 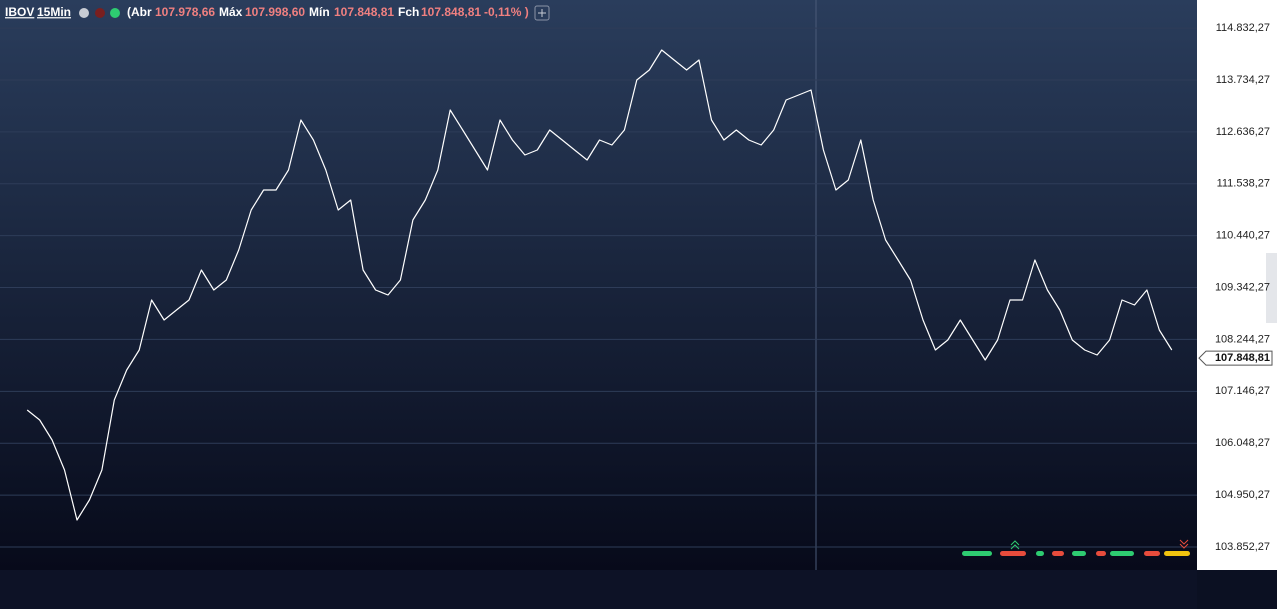 I want to click on current-price-marker, so click(x=1235, y=358).